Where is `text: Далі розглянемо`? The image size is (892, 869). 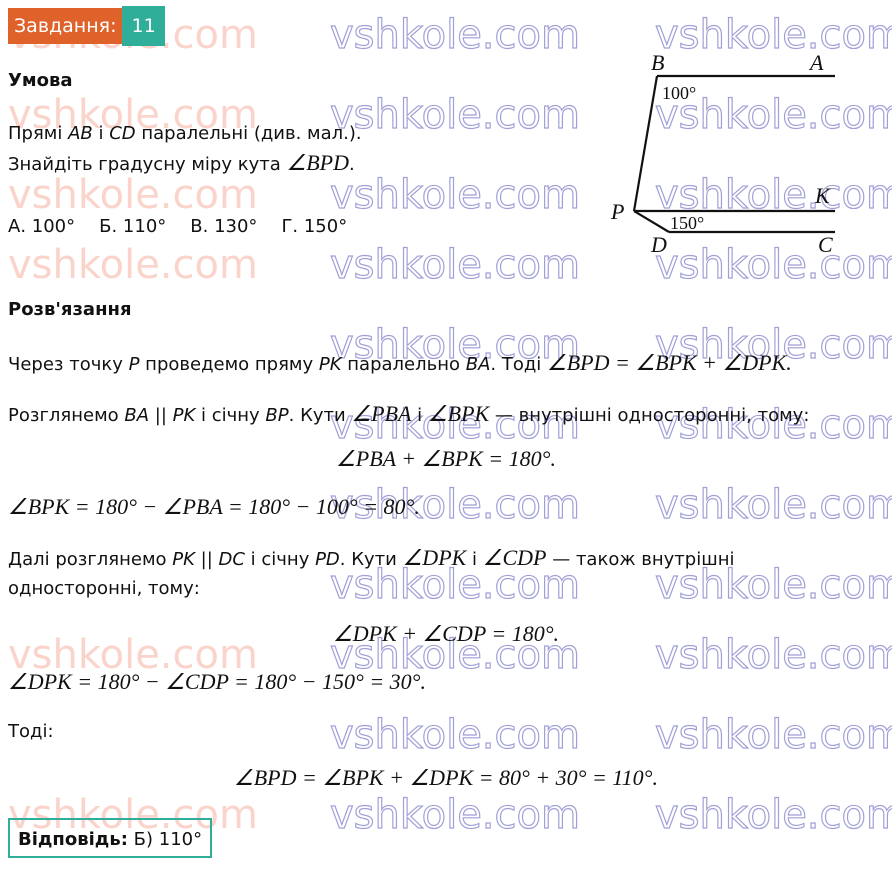 text: Далі розглянемо is located at coordinates (90, 559).